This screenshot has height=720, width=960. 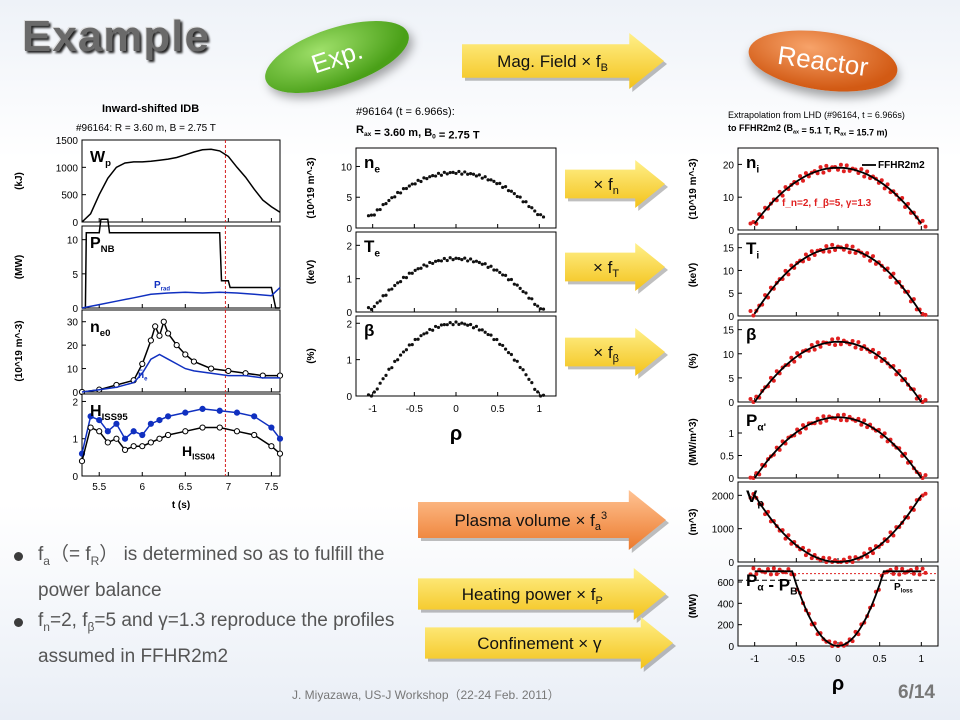 What do you see at coordinates (731, 294) in the screenshot?
I see `y-tick-label: 5` at bounding box center [731, 294].